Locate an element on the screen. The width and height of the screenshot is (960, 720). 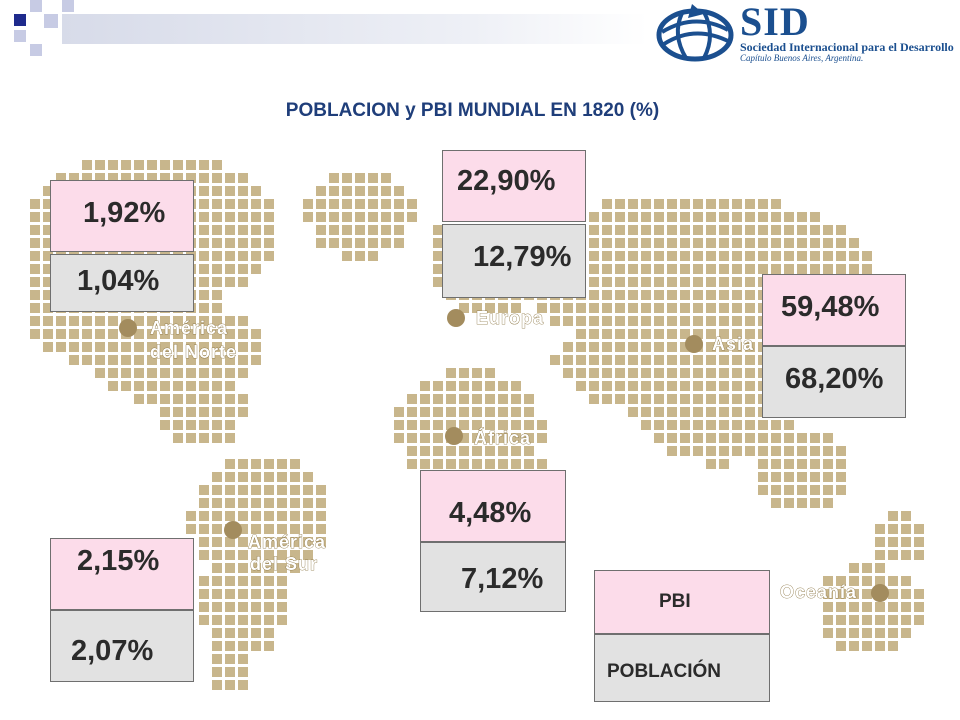
label-south-america-2: del Sur is located at coordinates (284, 564).